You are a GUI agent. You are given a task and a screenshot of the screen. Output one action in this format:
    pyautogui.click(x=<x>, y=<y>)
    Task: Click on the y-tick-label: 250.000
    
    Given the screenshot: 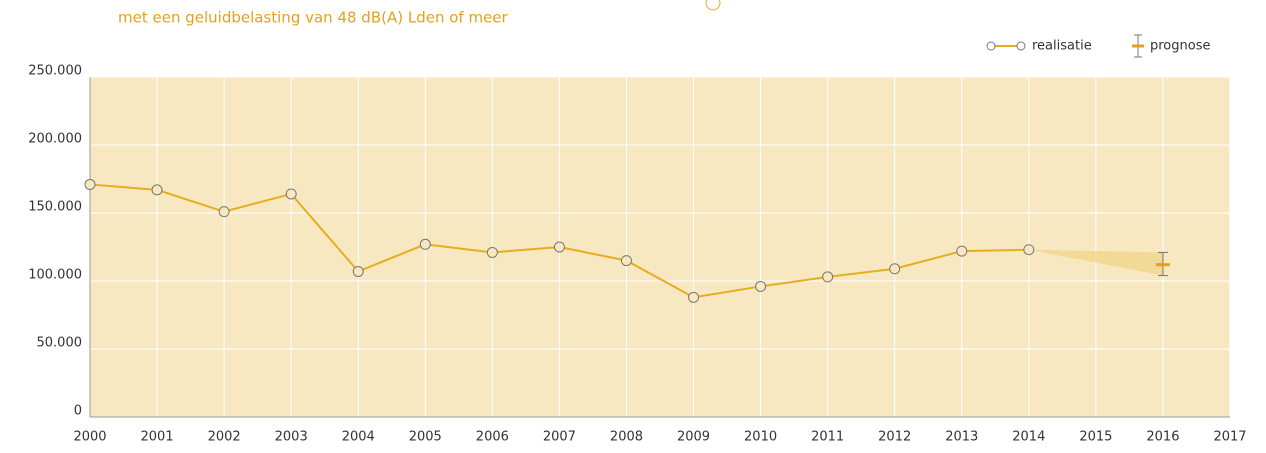 What is the action you would take?
    pyautogui.click(x=55, y=71)
    